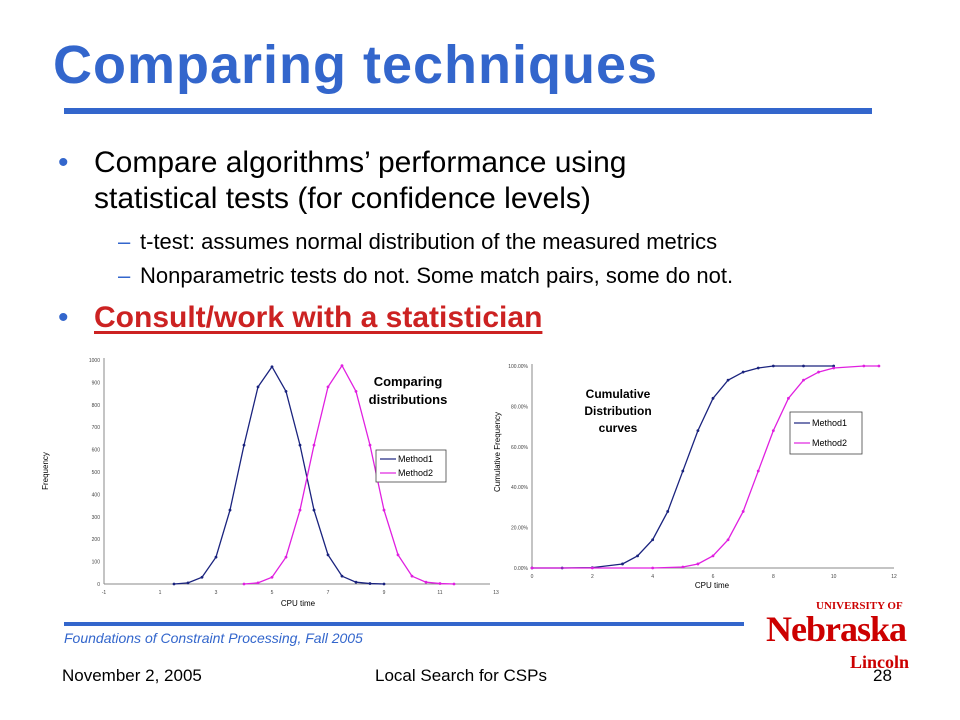 This screenshot has width=960, height=720. Describe the element at coordinates (96, 563) in the screenshot. I see `chart1-ytick-label: 100` at that location.